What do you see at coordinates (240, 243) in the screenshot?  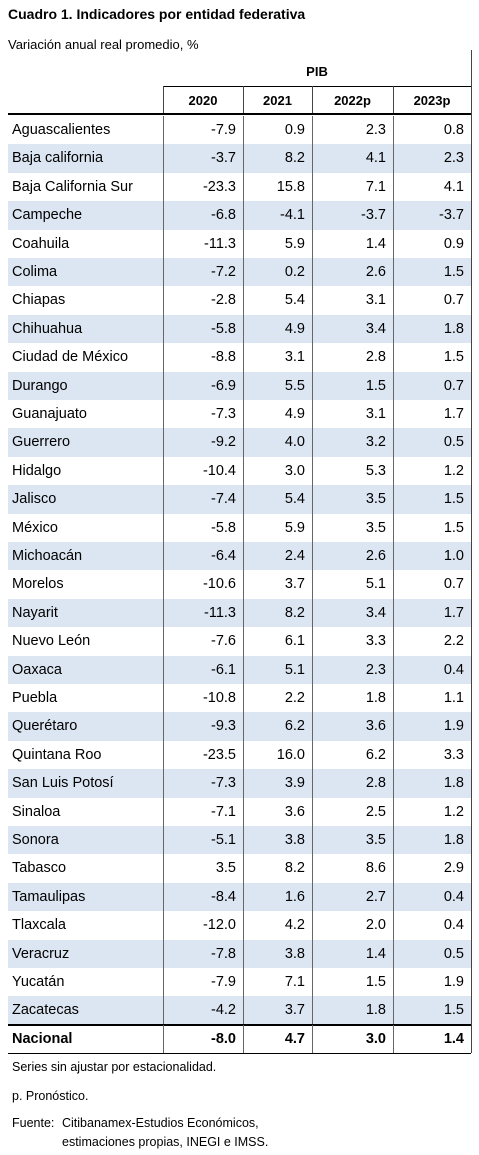 I see `table-row: Coahuila -11.3 5.9 1.4 0.9` at bounding box center [240, 243].